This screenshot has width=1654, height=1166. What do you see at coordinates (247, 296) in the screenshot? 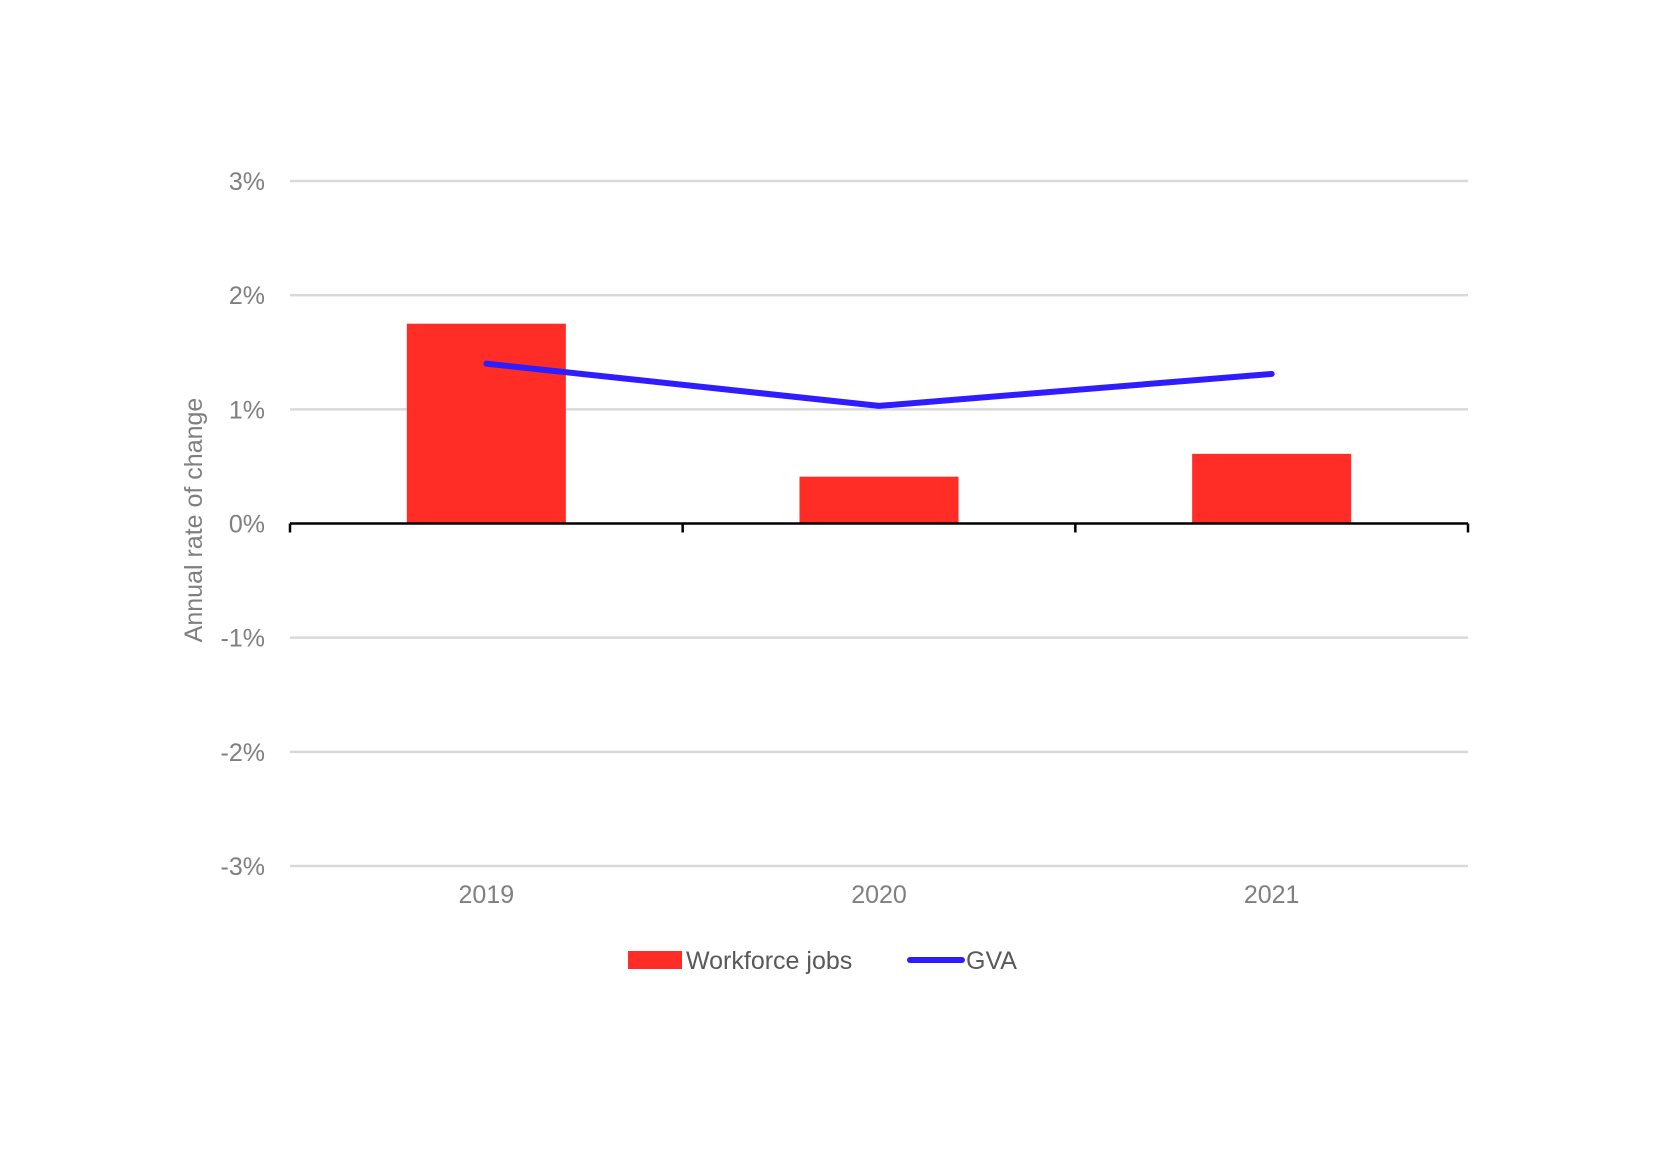
I see `y-tick-label: 2%` at bounding box center [247, 296].